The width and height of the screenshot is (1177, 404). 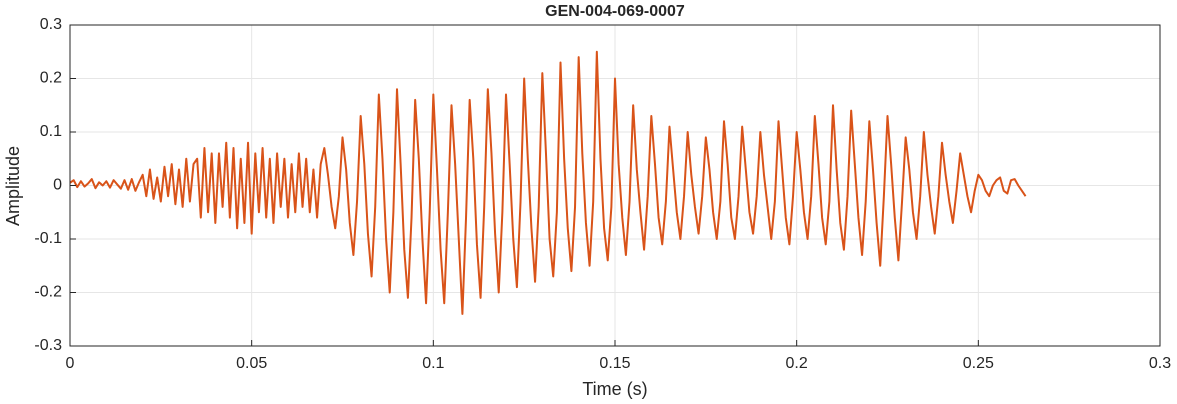 I want to click on x-tick-label: 0.2, so click(x=797, y=363).